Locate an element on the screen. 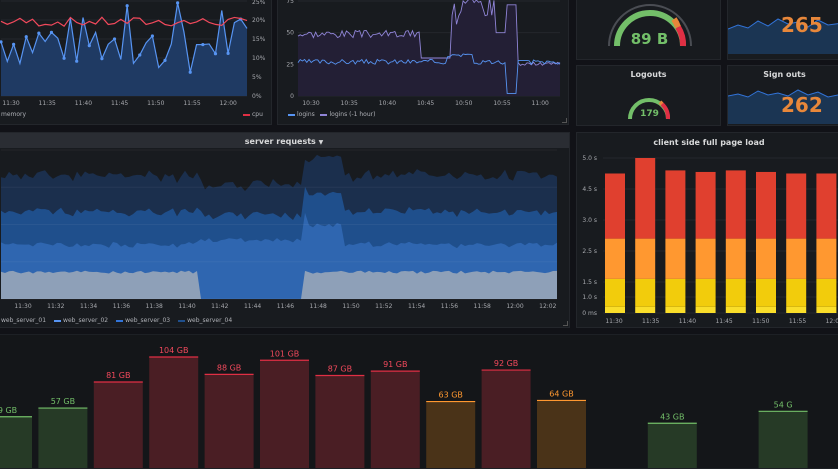 The image size is (838, 469). x-tick: 11:42 is located at coordinates (219, 306).